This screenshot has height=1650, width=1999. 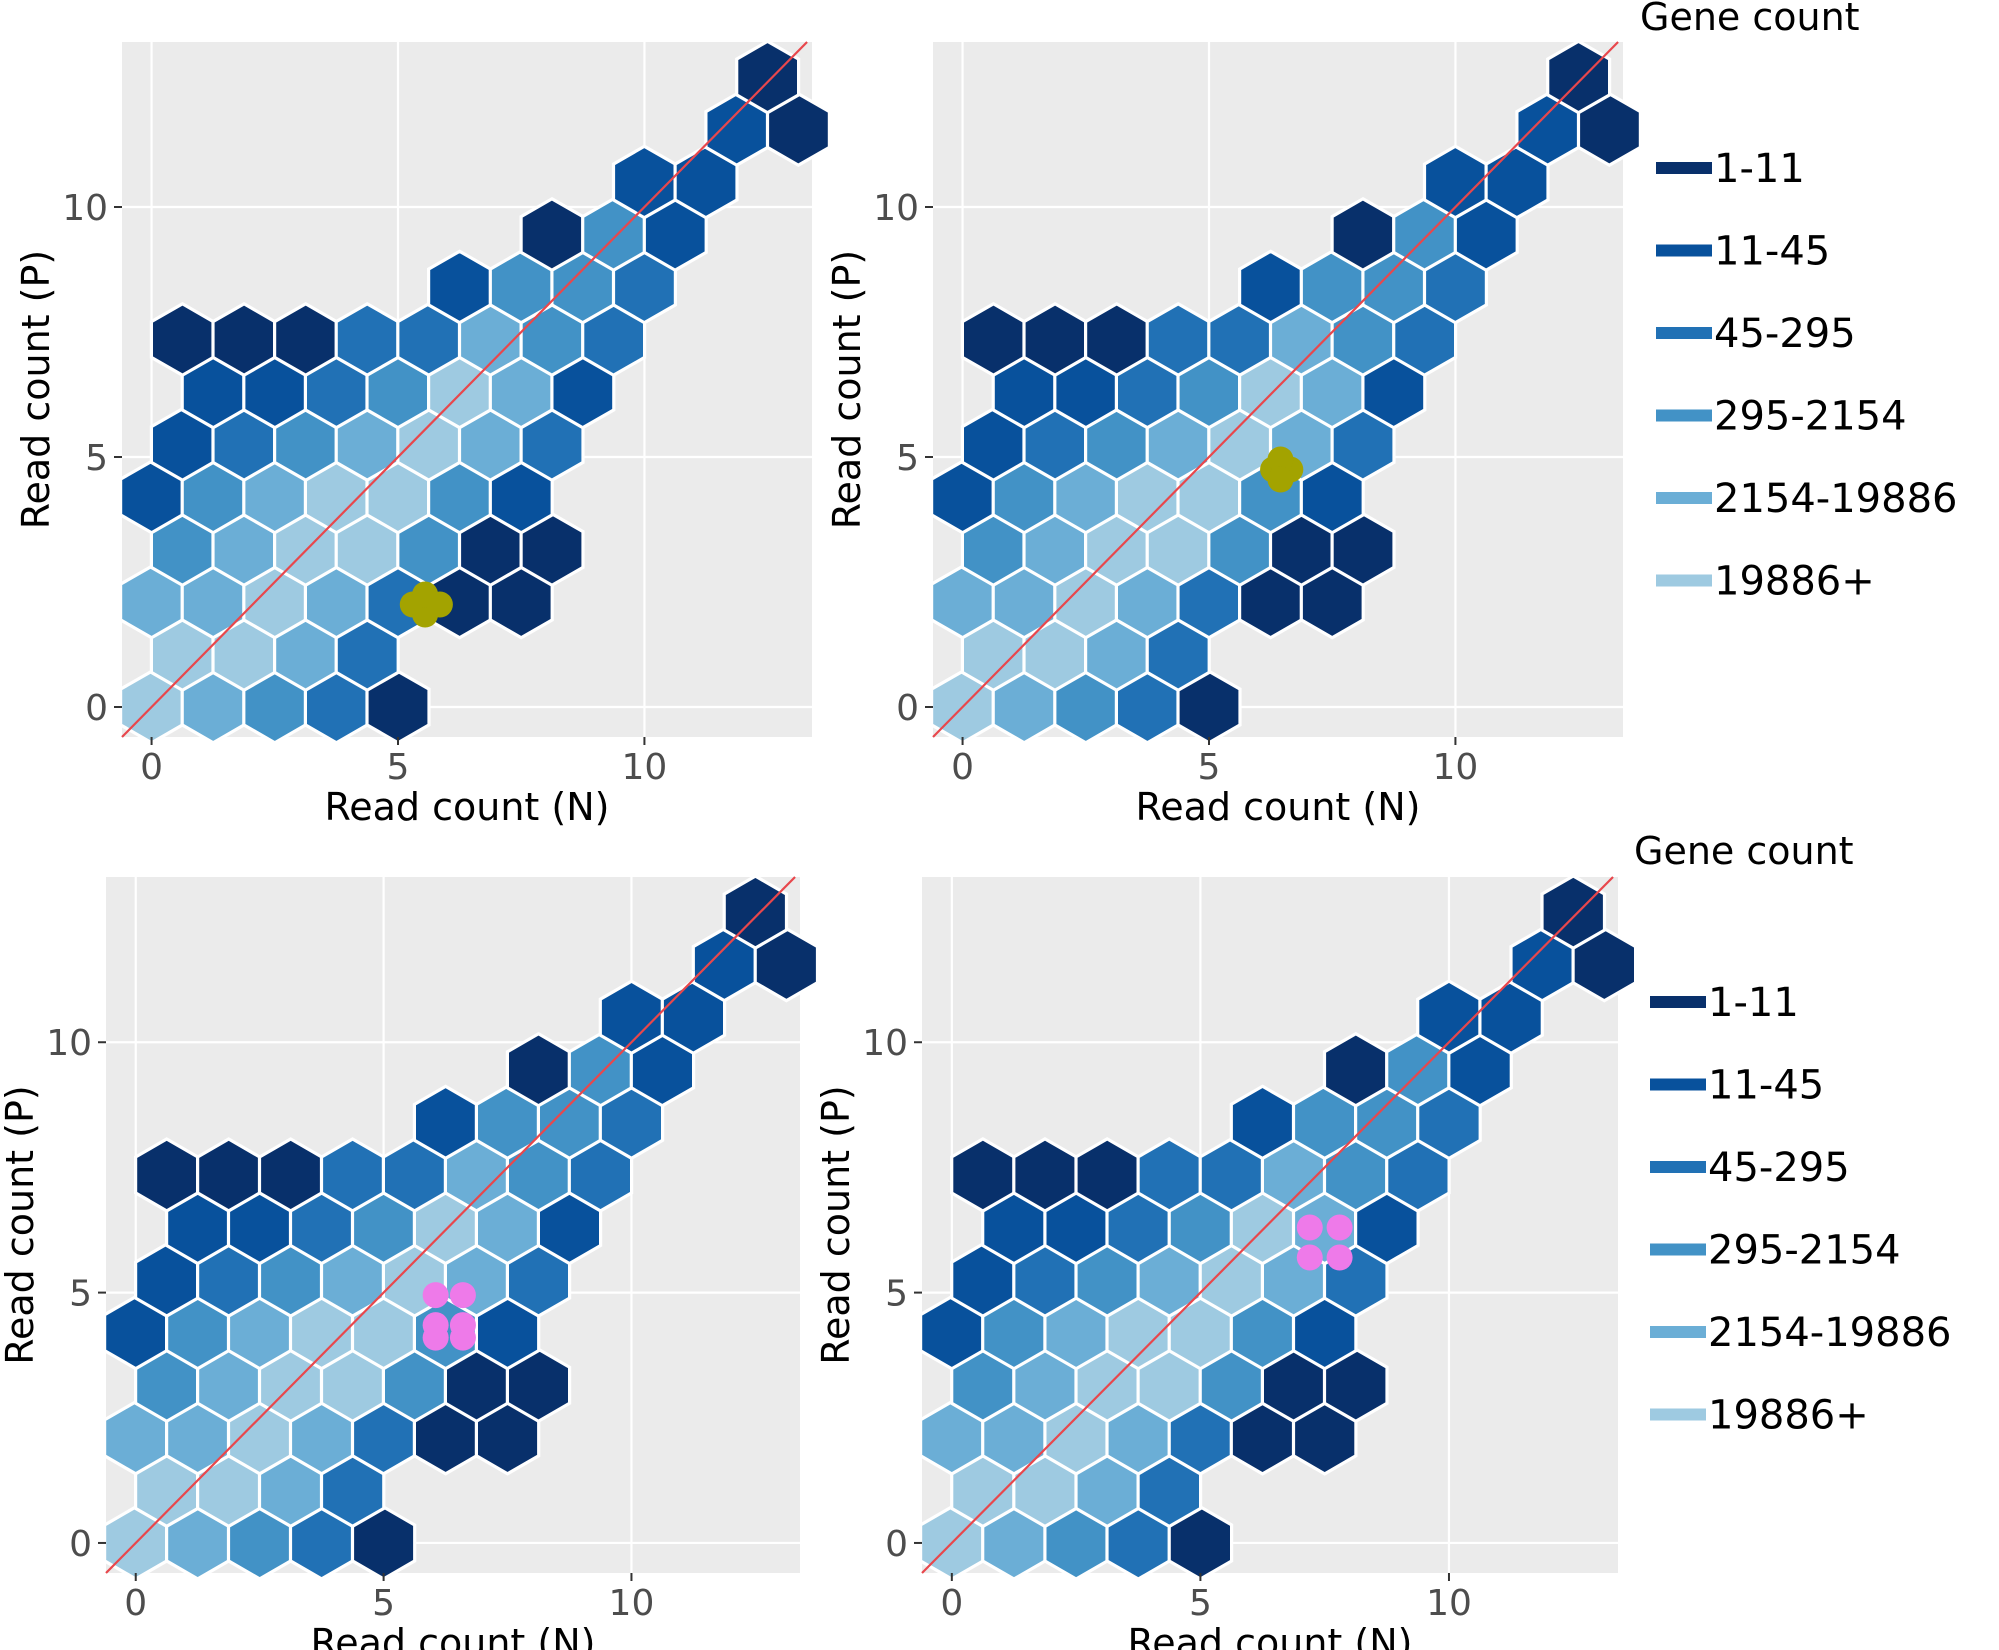 I want to click on legend-label: 19886+, so click(x=1788, y=1416).